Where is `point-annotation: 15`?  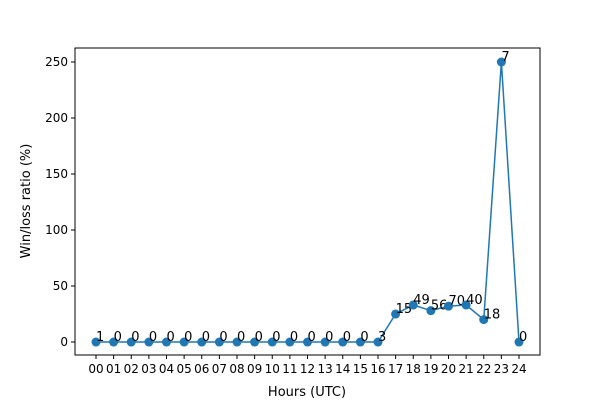
point-annotation: 15 is located at coordinates (404, 309).